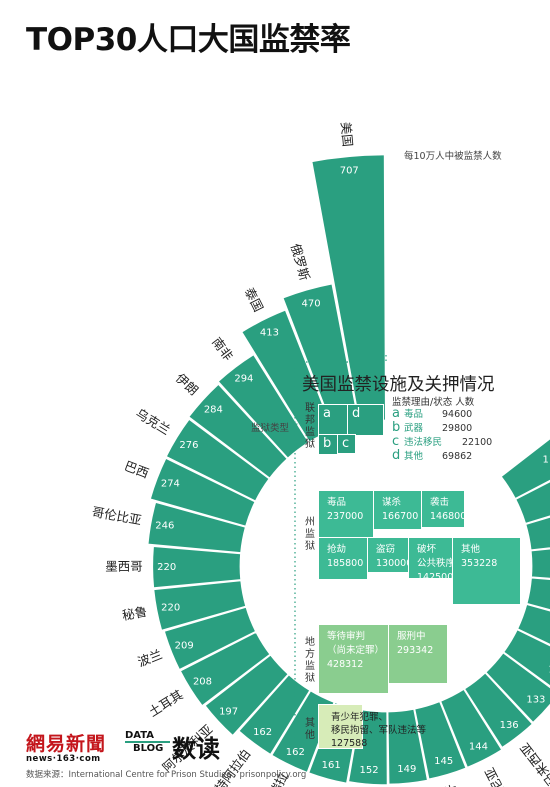 This screenshot has width=550, height=787. I want to click on bar-加拿大, so click(532, 502).